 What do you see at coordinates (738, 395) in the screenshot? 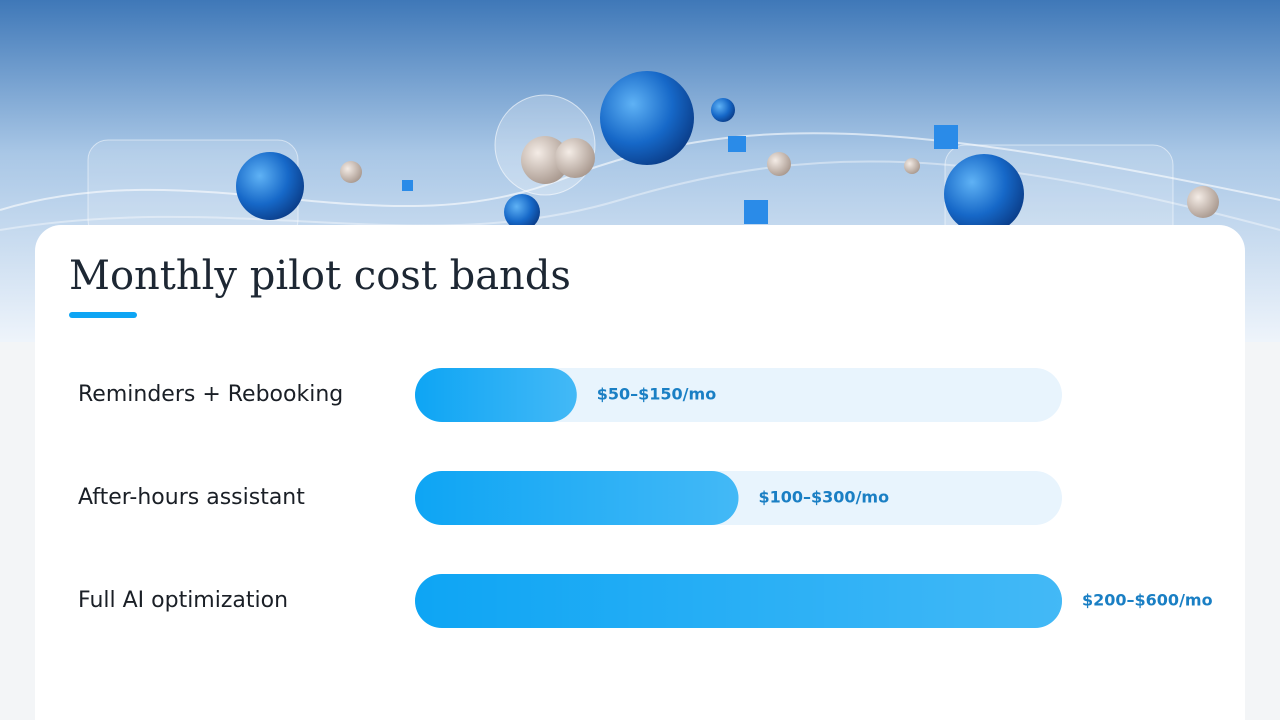
I see `bar-track` at bounding box center [738, 395].